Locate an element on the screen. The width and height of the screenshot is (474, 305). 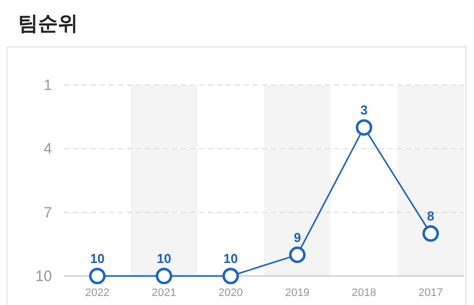
x-tick-label: 2021 is located at coordinates (164, 293).